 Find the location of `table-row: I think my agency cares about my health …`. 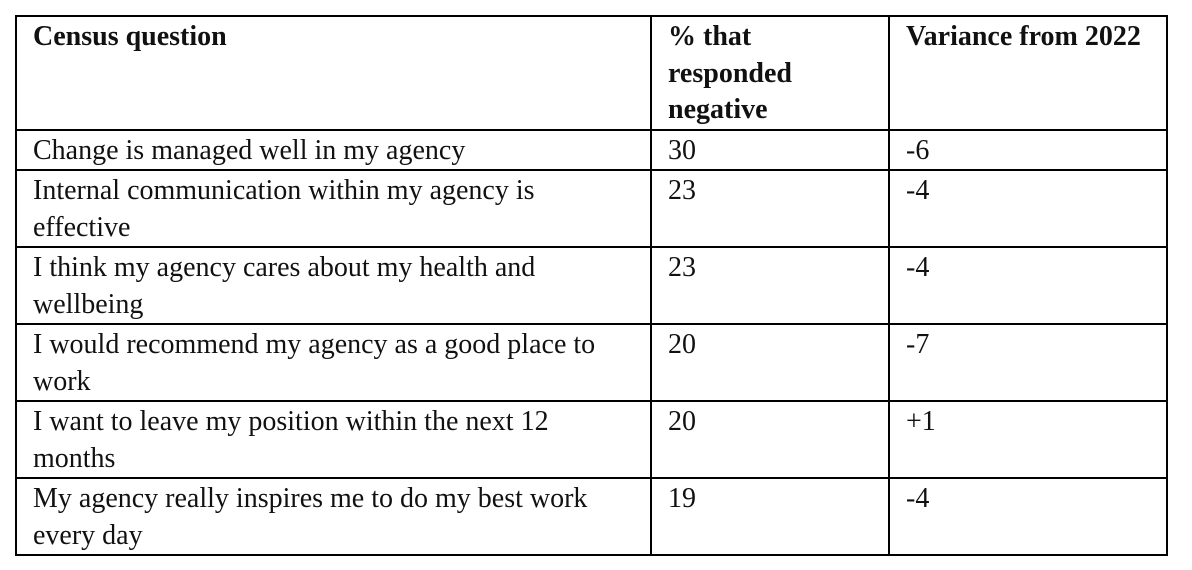

table-row: I think my agency cares about my health … is located at coordinates (591, 285).